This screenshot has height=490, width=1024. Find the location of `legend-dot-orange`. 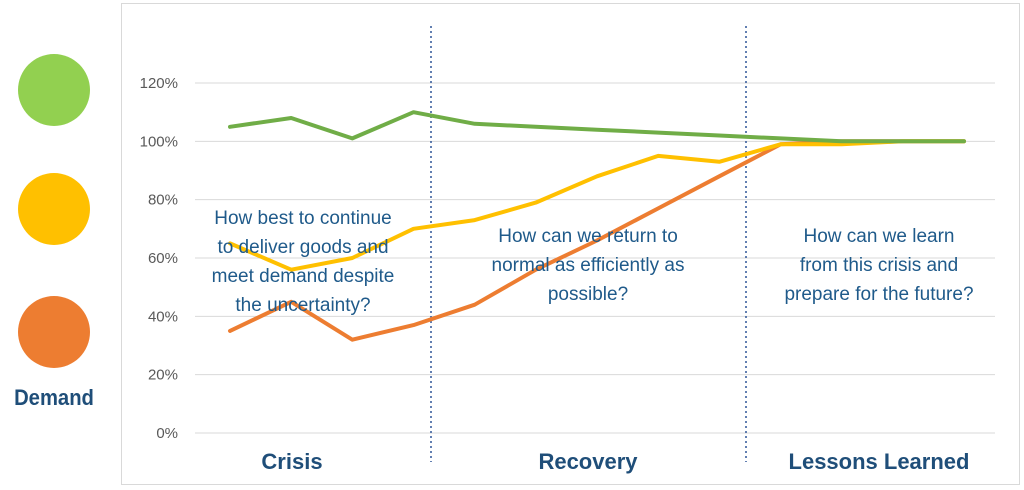

legend-dot-orange is located at coordinates (54, 332).